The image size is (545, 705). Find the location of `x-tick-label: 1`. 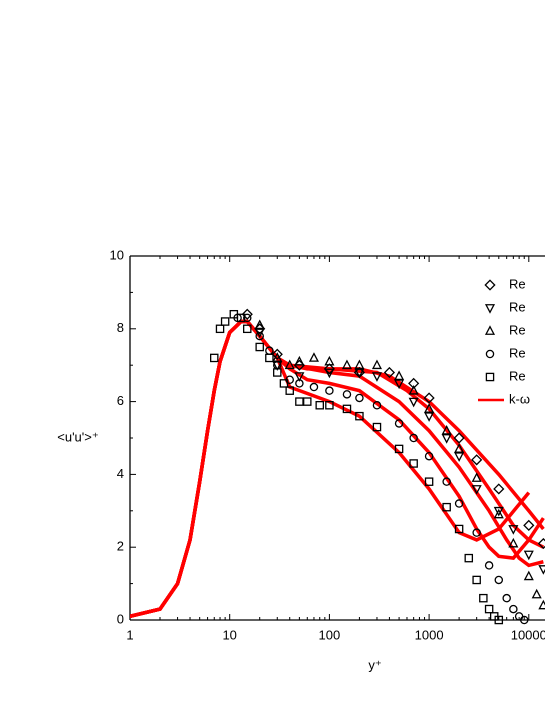

x-tick-label: 1 is located at coordinates (129, 634).